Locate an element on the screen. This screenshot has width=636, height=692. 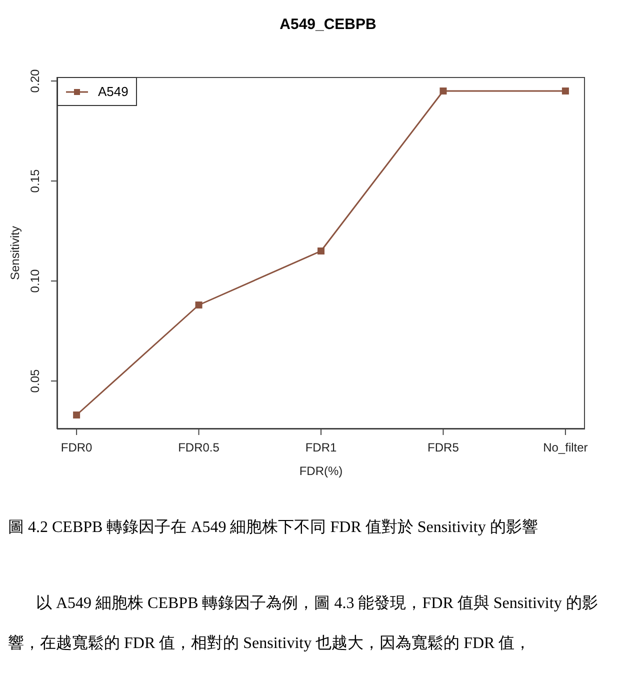
chart-title: A549_CEBPB is located at coordinates (328, 24).